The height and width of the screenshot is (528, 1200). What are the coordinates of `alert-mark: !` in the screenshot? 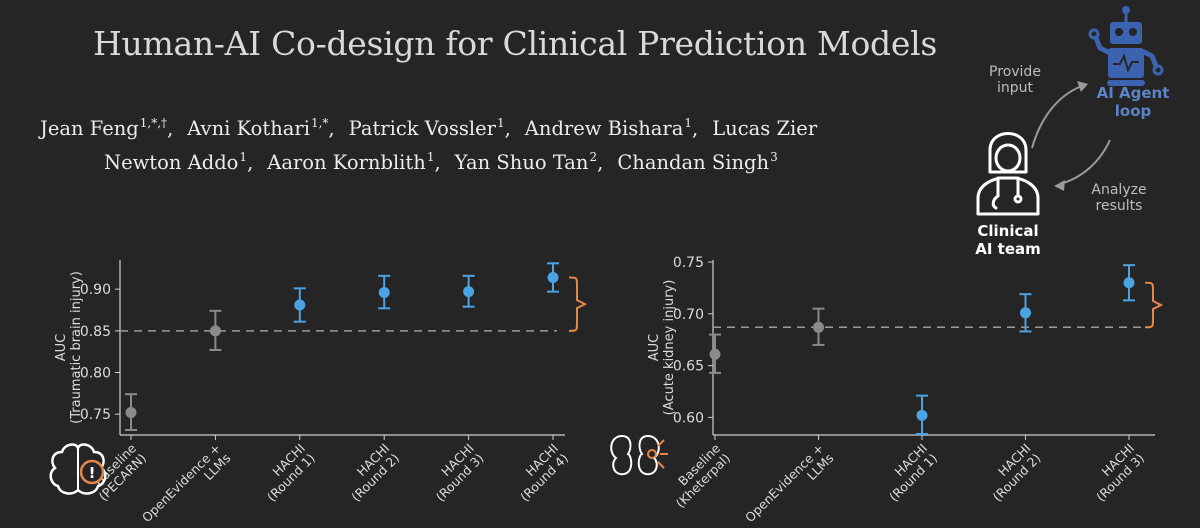 It's located at (92, 473).